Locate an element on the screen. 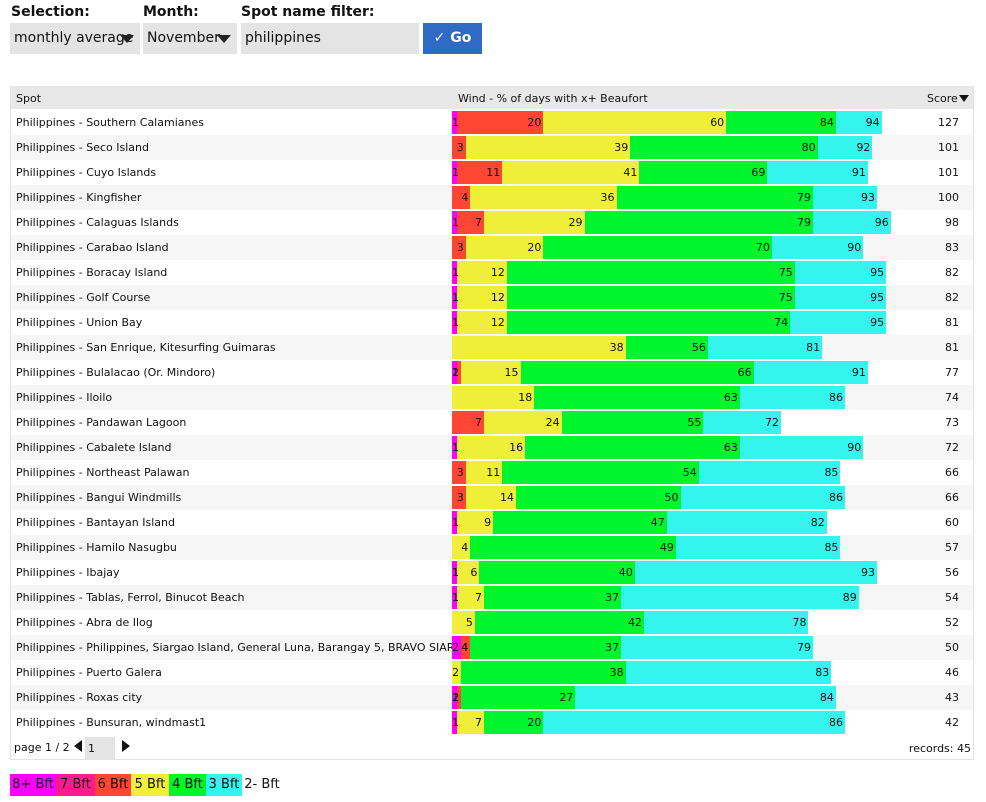 This screenshot has width=986, height=802. col-header-wind: Wind - % of days with x+ Beaufort is located at coordinates (553, 98).